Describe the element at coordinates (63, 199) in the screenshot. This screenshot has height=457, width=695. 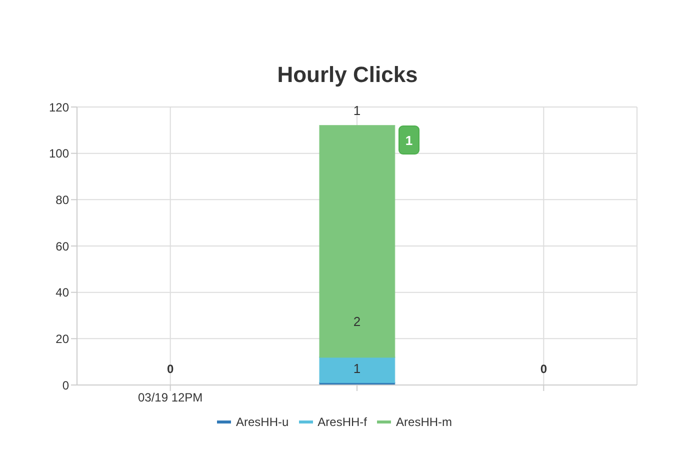
I see `y-tick-label: 80` at that location.